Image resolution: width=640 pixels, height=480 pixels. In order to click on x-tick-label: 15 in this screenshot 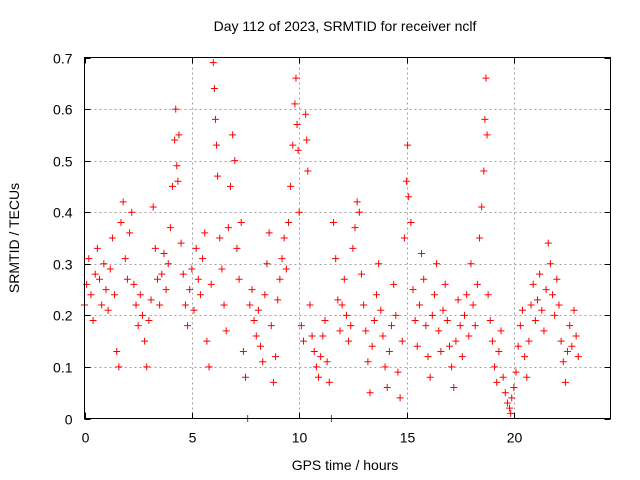, I will do `click(408, 438)`.